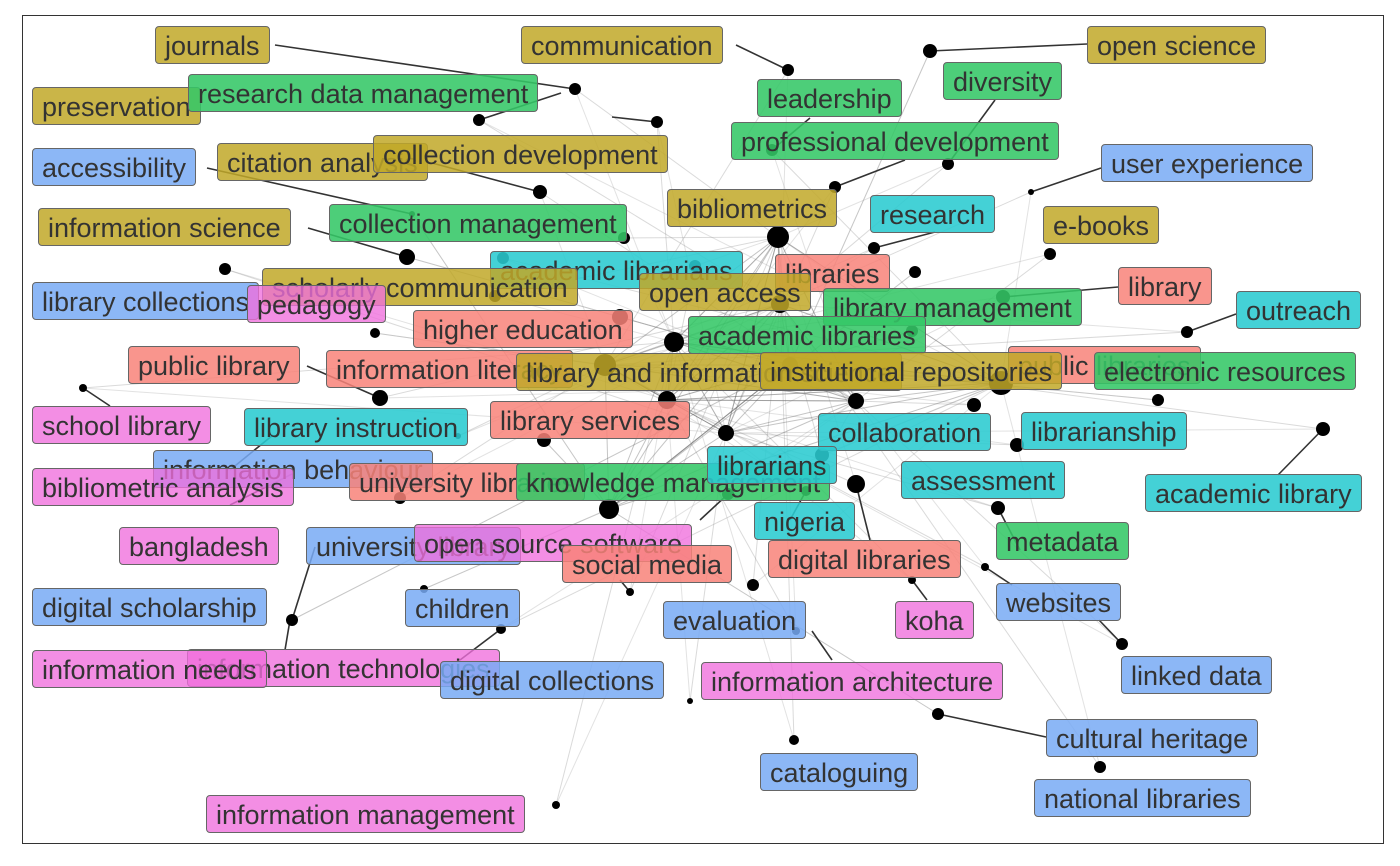  What do you see at coordinates (114, 167) in the screenshot?
I see `keyword-label: accessibility` at bounding box center [114, 167].